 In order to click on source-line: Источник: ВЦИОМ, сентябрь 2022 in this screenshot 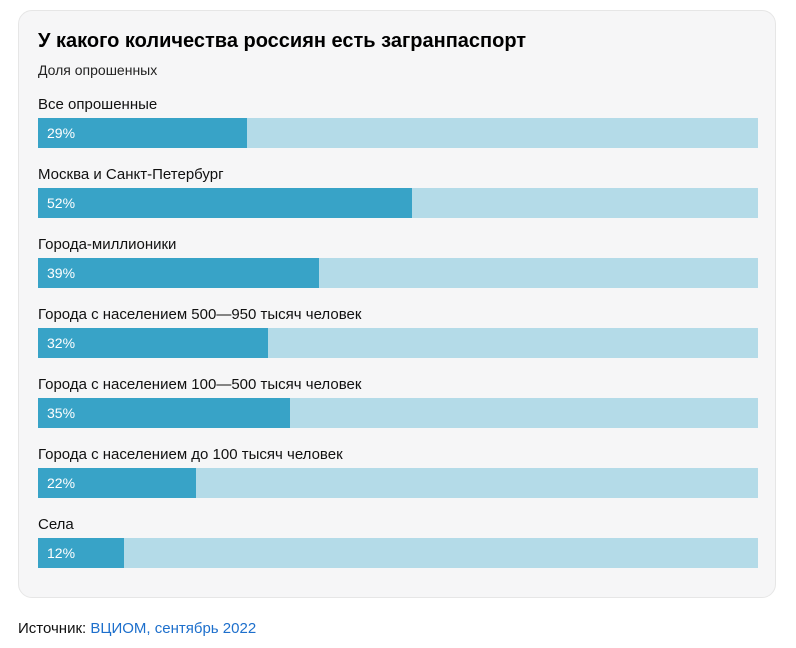, I will do `click(137, 628)`.